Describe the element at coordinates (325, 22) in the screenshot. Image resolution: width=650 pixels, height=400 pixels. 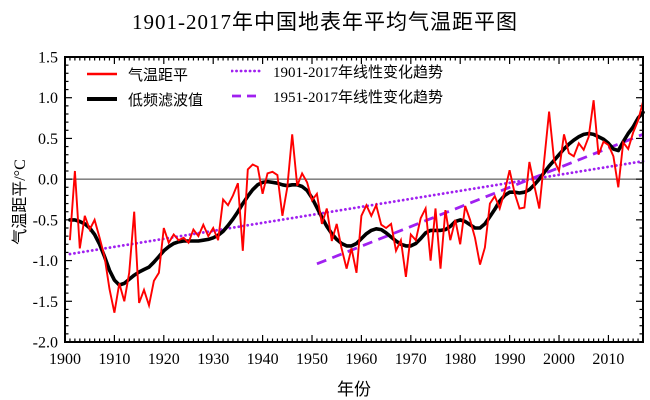
I see `chart-title: 1901-2017年中国地表年平均气温距平图` at that location.